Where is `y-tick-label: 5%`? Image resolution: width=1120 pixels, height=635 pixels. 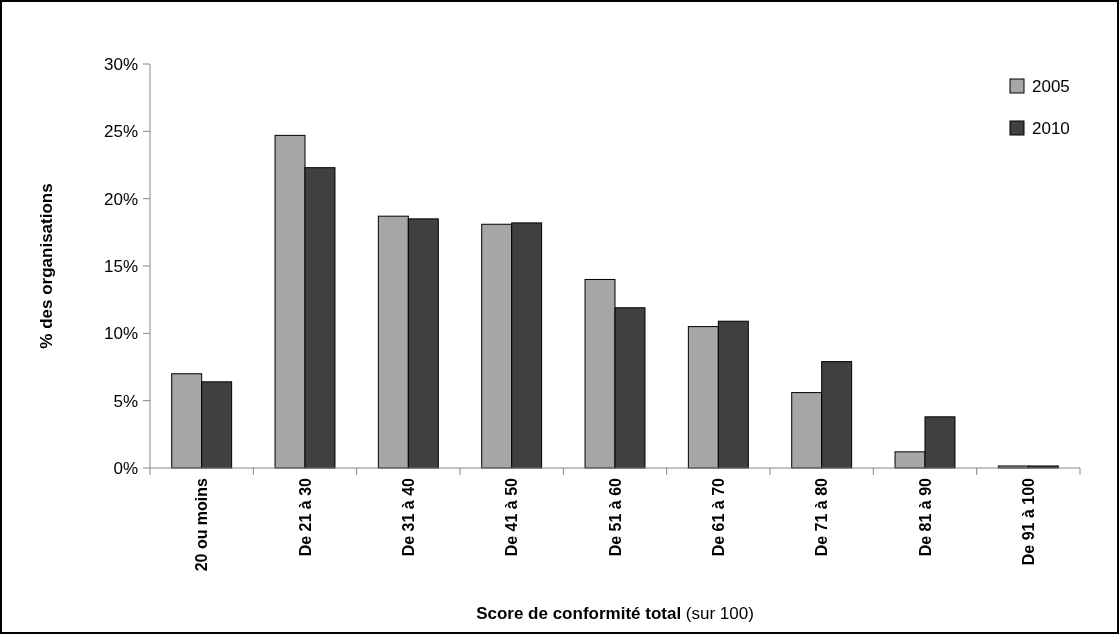 y-tick-label: 5% is located at coordinates (125, 401).